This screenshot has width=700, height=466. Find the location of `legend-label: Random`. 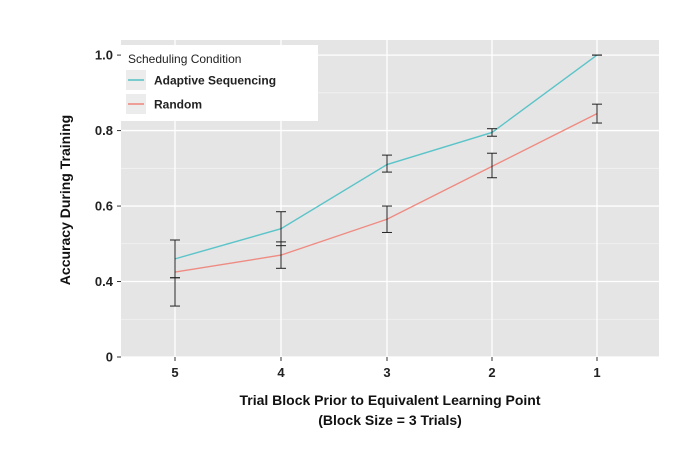

legend-label: Random is located at coordinates (178, 105).